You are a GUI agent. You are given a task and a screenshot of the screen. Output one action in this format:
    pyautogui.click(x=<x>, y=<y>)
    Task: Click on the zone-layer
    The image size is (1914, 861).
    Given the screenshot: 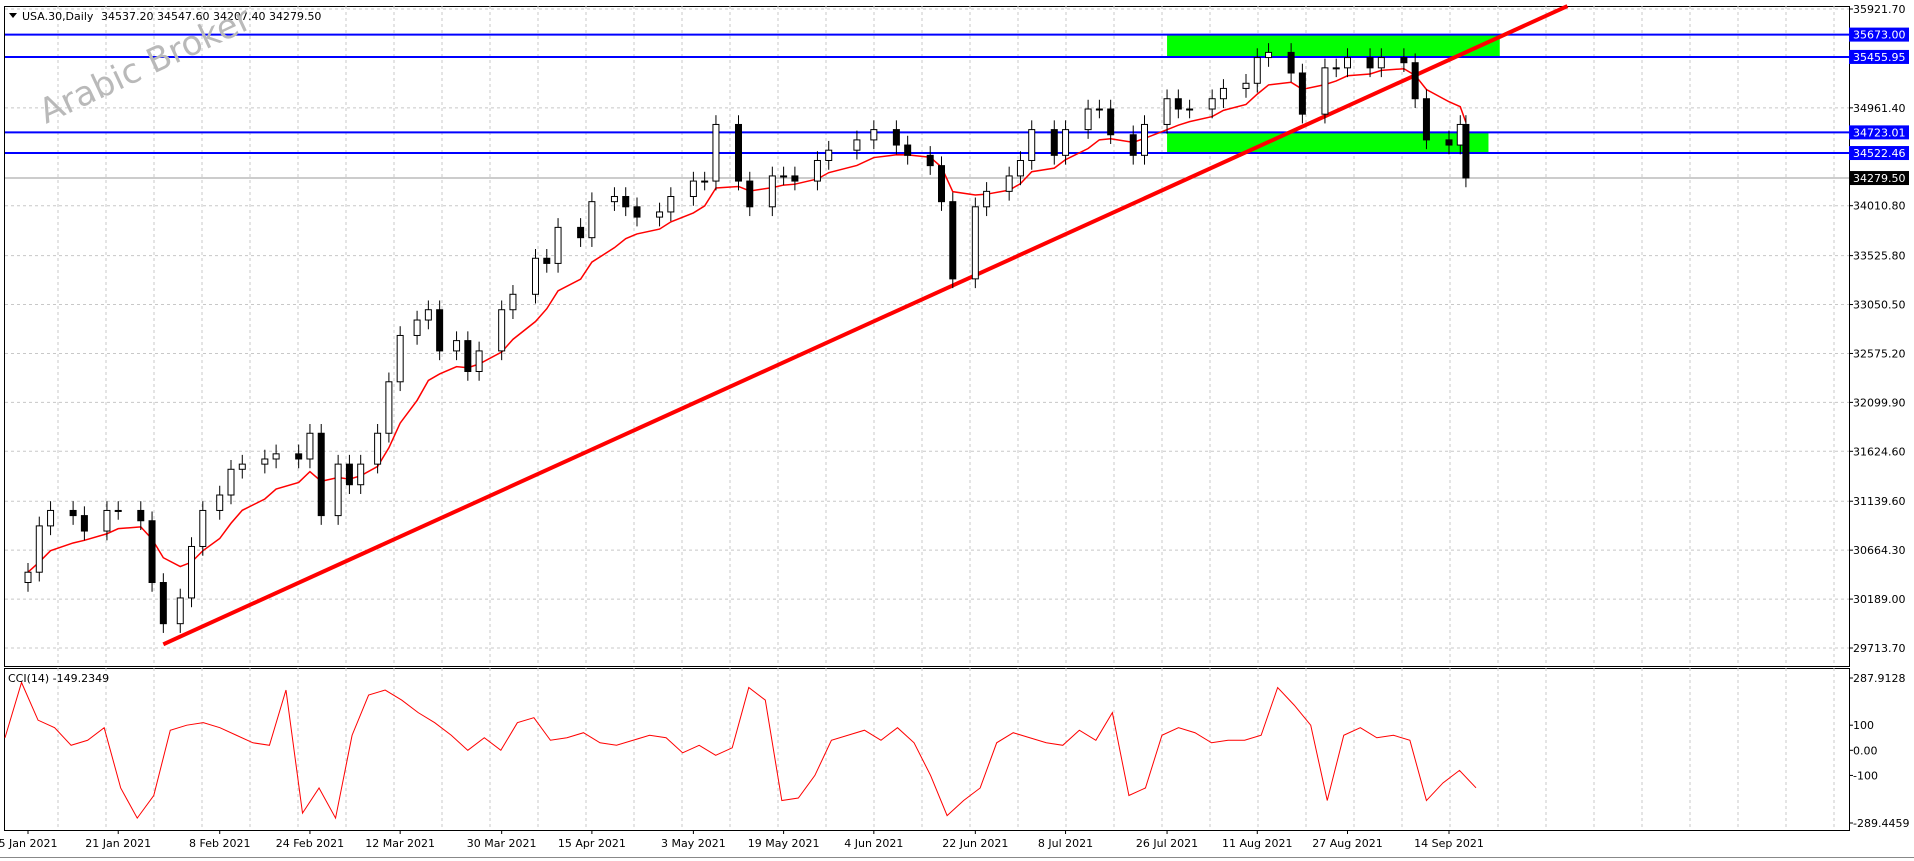 What is the action you would take?
    pyautogui.click(x=1333, y=94)
    